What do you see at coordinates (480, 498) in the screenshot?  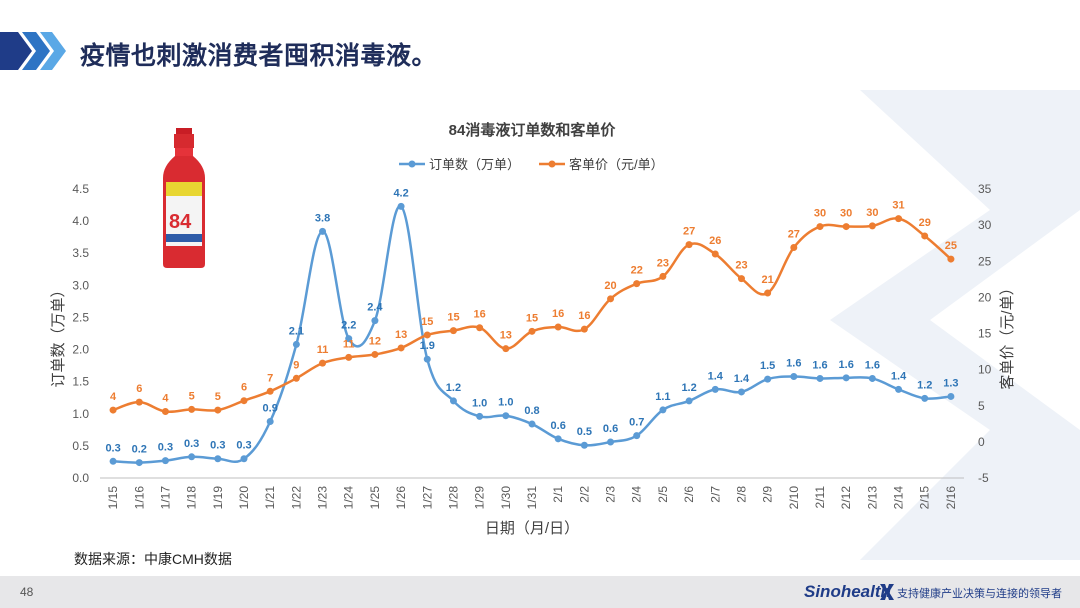 I see `x-tick-label: 1/29` at bounding box center [480, 498].